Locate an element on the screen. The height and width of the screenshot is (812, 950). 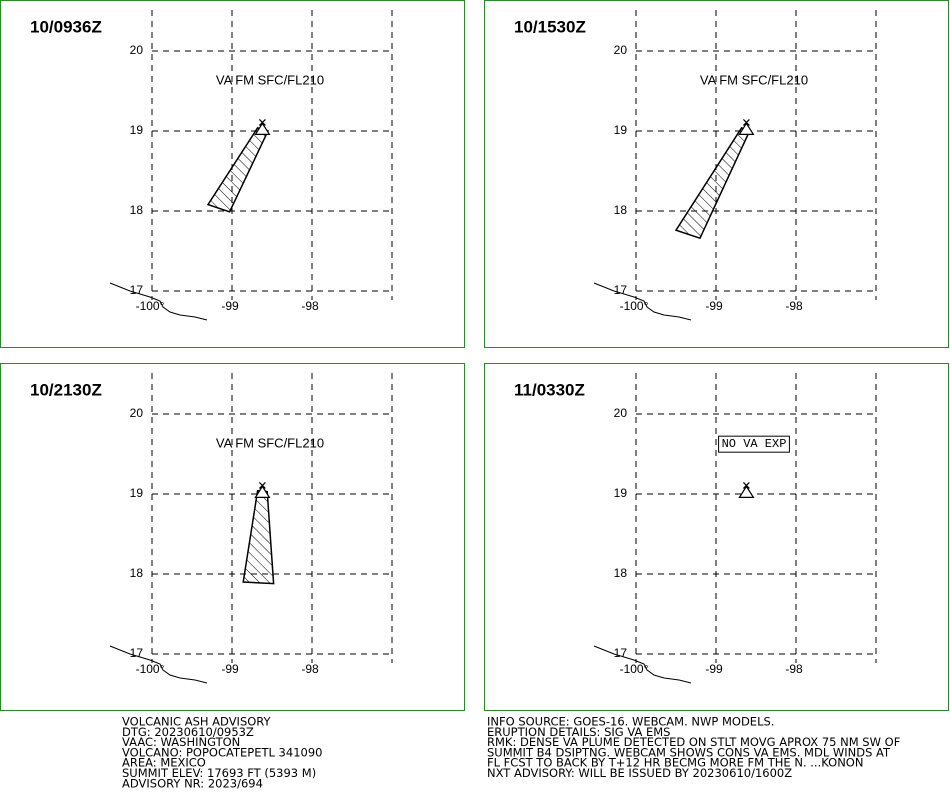
advisory-line: VOLCANIC ASH ADVISORY is located at coordinates (197, 722).